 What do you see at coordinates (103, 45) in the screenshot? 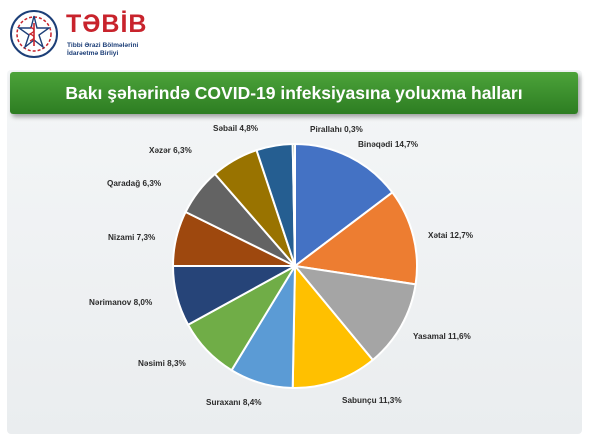
I see `logo-subtitle-line1: Tibbi Ərazi Bölmələrini` at bounding box center [103, 45].